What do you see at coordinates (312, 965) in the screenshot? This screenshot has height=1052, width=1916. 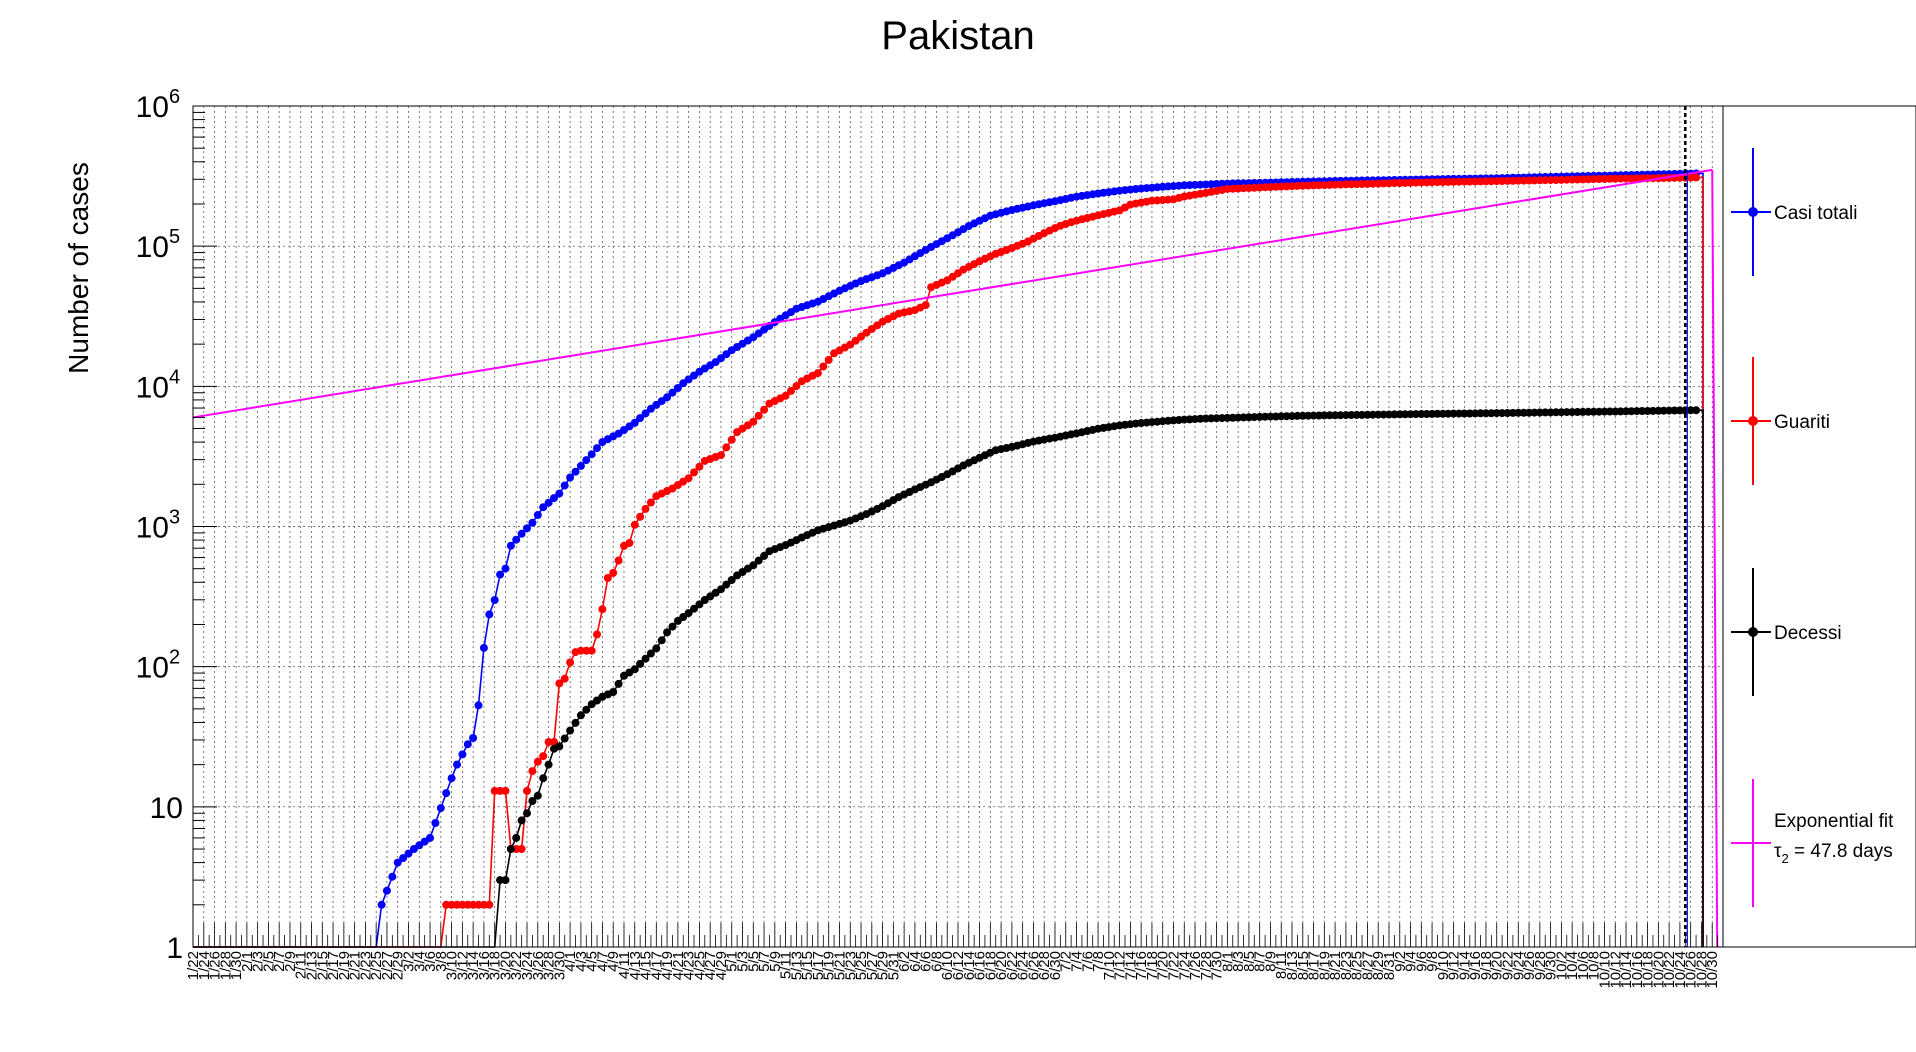 I see `x-tick-label: 2/13` at bounding box center [312, 965].